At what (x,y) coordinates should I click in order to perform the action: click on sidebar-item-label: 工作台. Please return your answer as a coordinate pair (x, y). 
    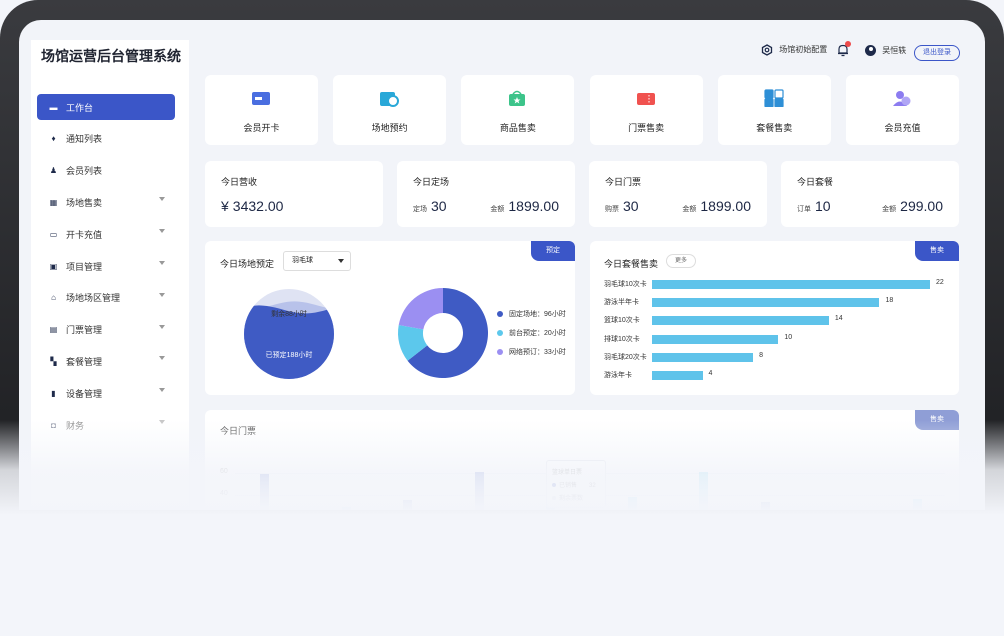
    Looking at the image, I should click on (80, 107).